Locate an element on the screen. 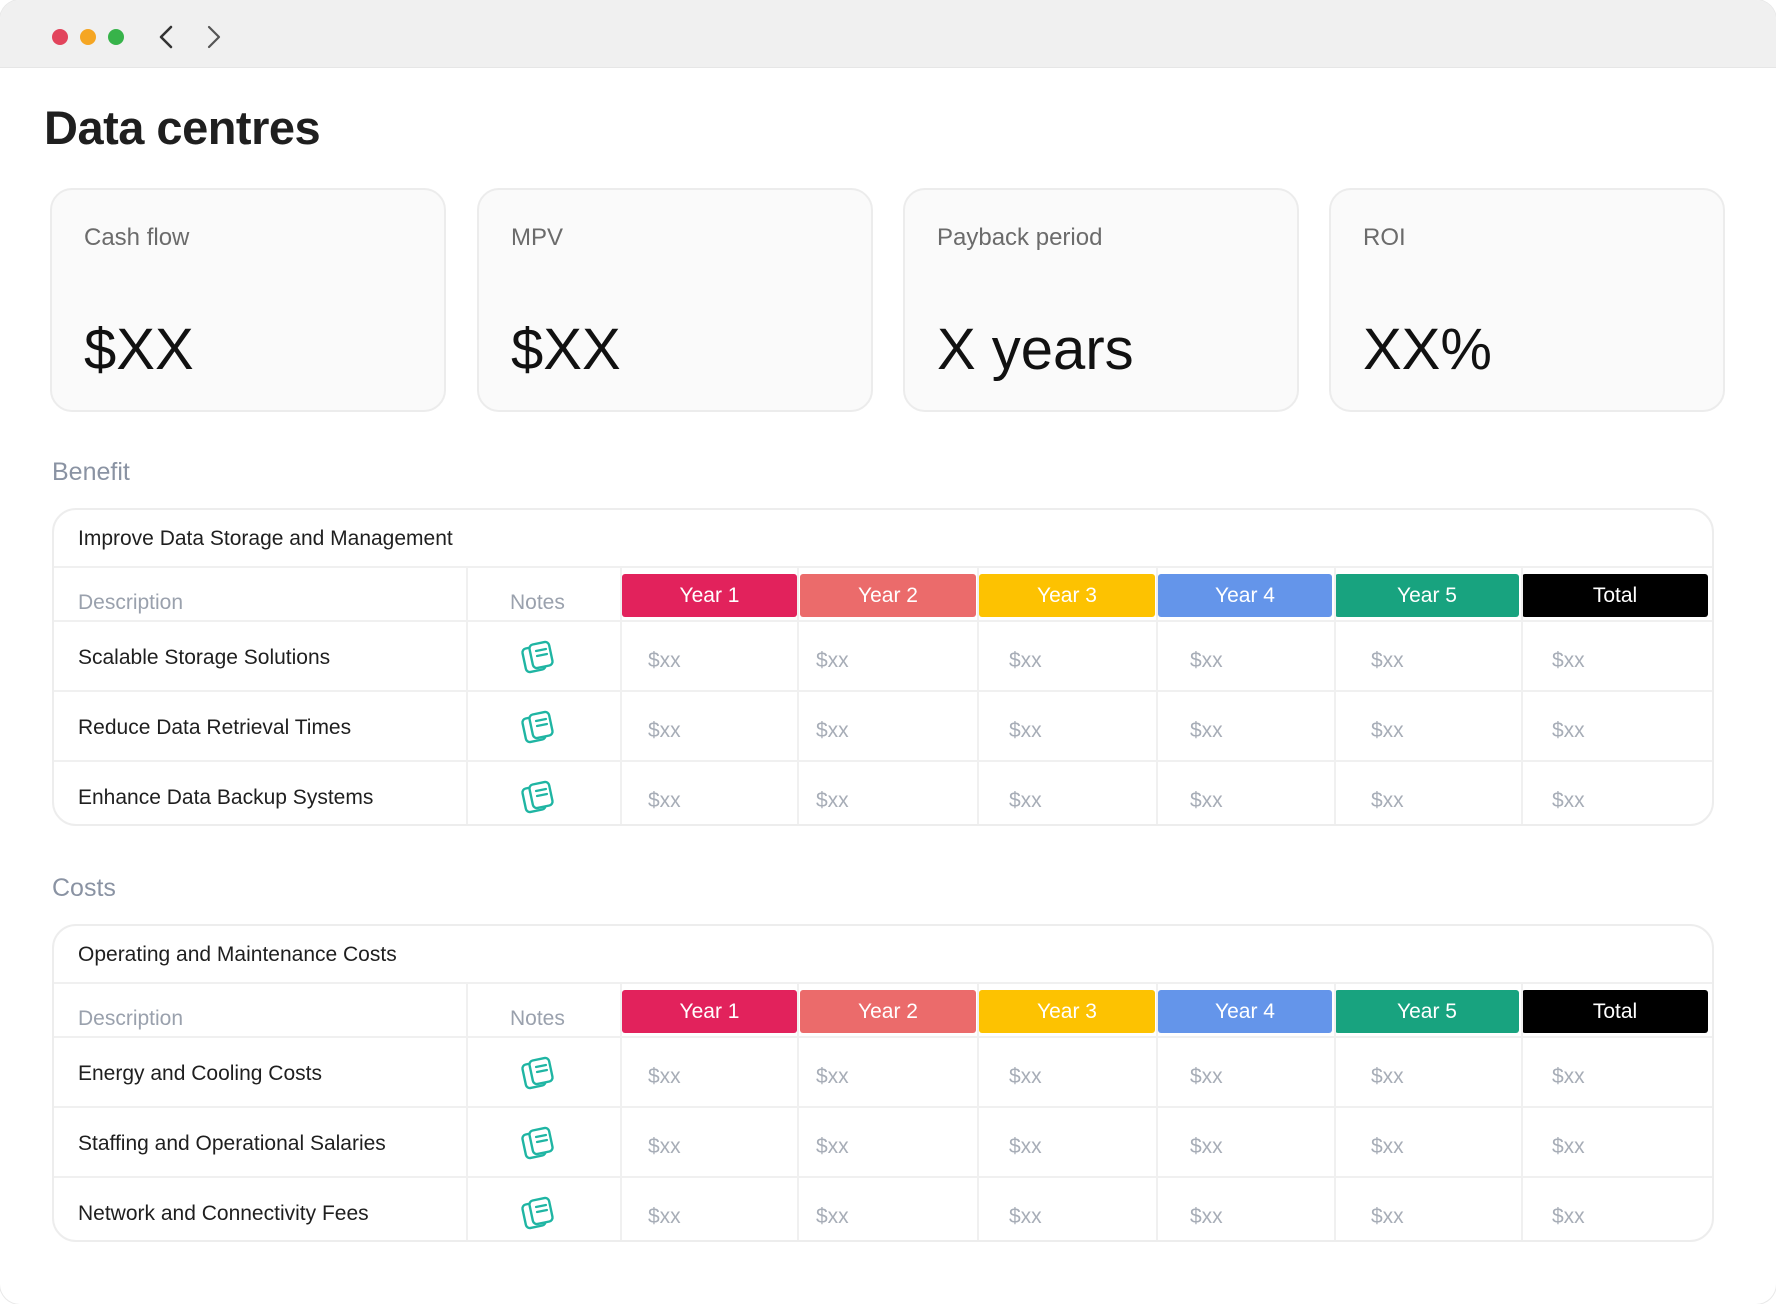  chevron-left-icon is located at coordinates (167, 37).